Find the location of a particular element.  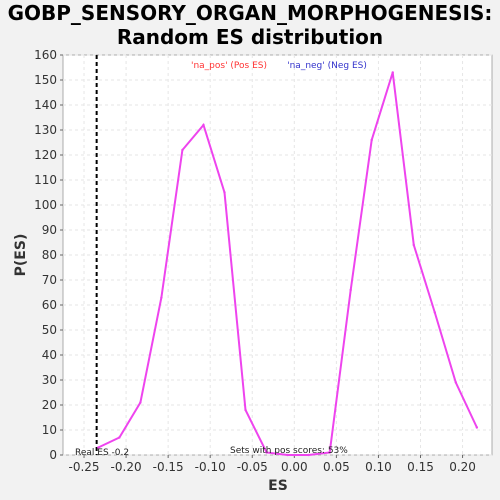

y-tick-label: 90 is located at coordinates (49, 230).